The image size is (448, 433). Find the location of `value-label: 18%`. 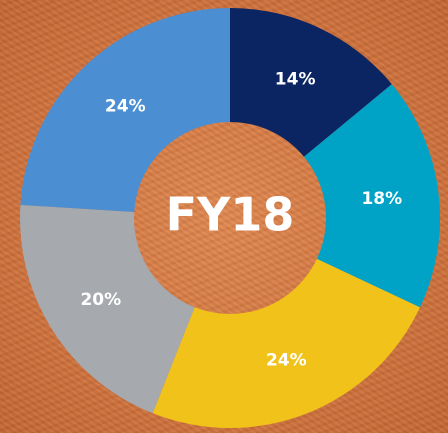

value-label: 18% is located at coordinates (381, 199).